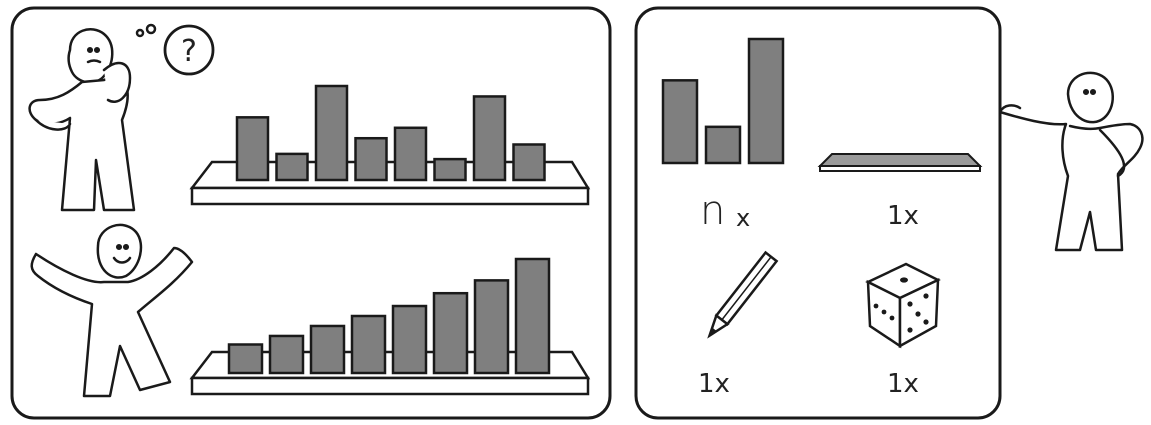 The width and height of the screenshot is (1151, 425). Describe the element at coordinates (1071, 161) in the screenshot. I see `presenter-person-figure` at that location.